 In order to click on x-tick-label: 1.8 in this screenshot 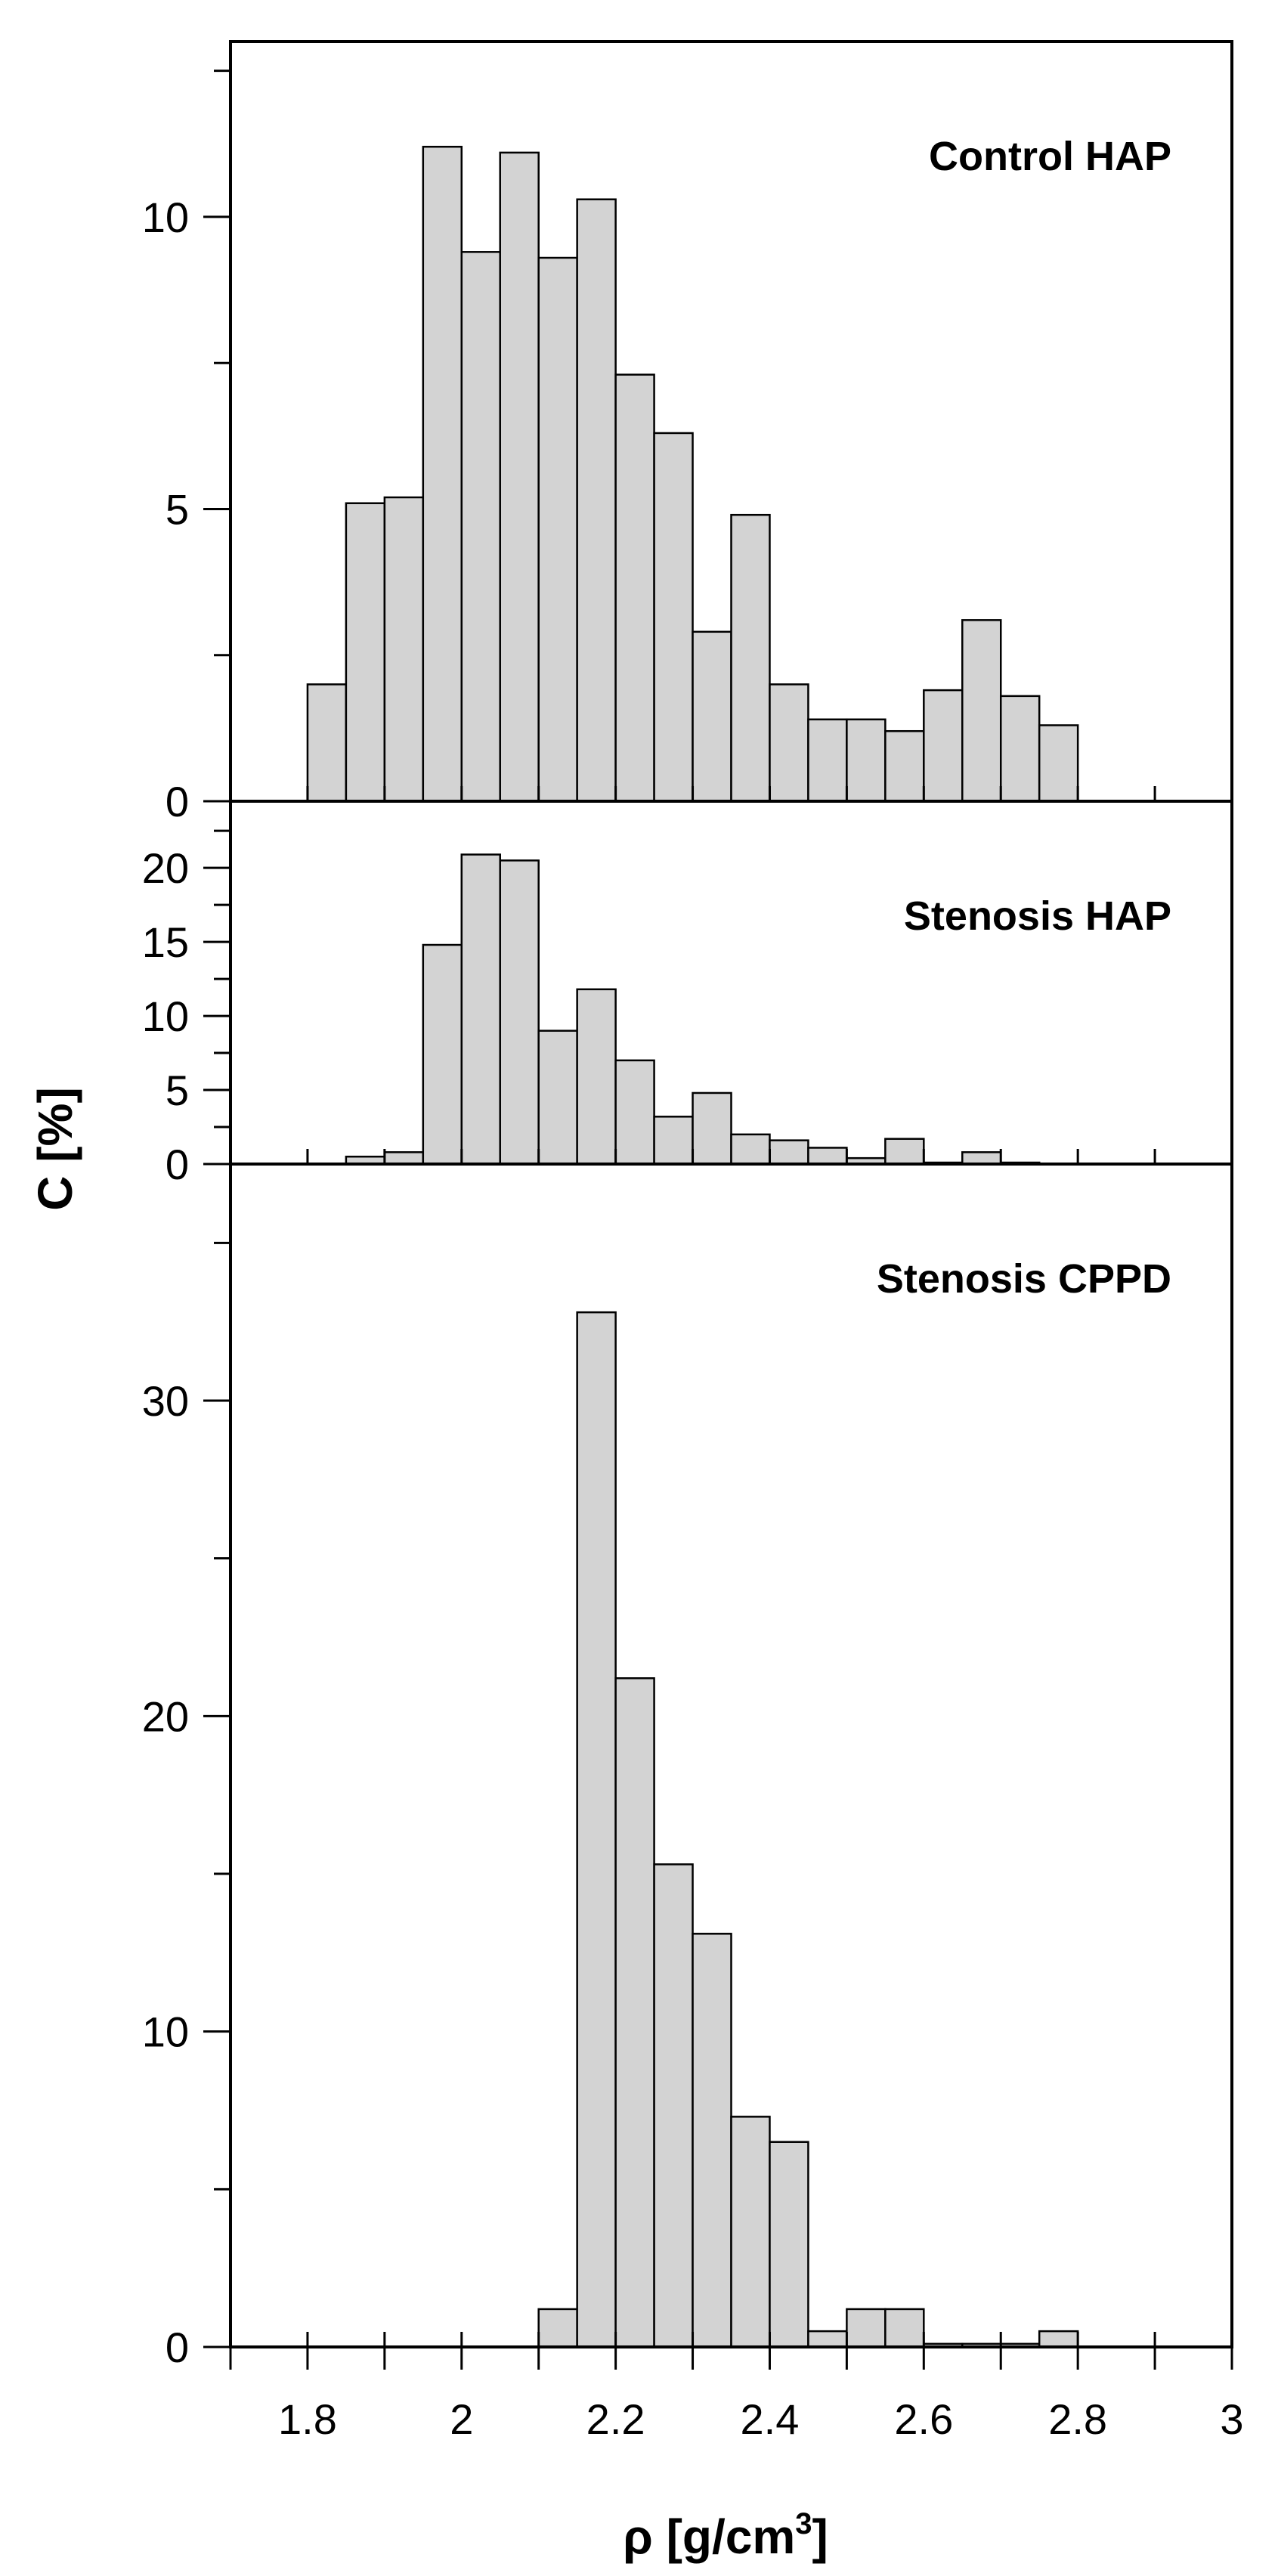, I will do `click(307, 2419)`.